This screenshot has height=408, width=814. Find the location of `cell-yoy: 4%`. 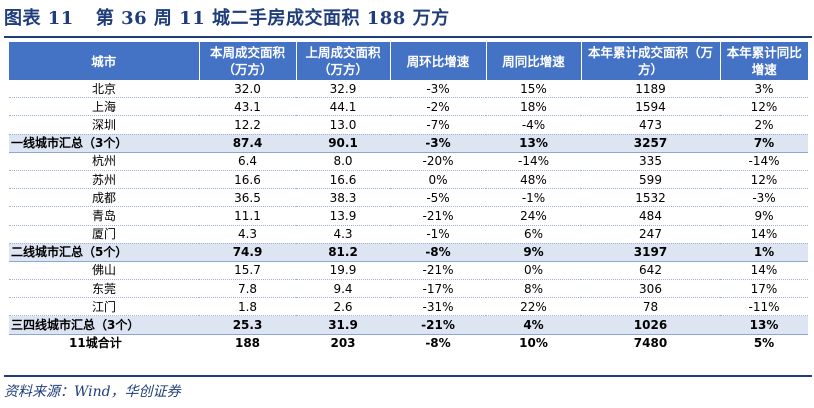

cell-yoy: 4% is located at coordinates (533, 325).